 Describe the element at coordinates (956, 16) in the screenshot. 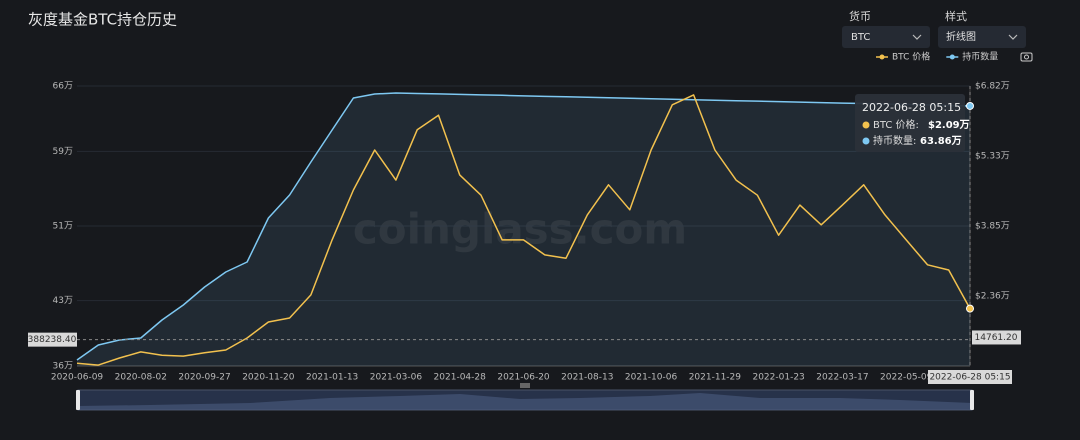

I see `control-label: 样式` at that location.